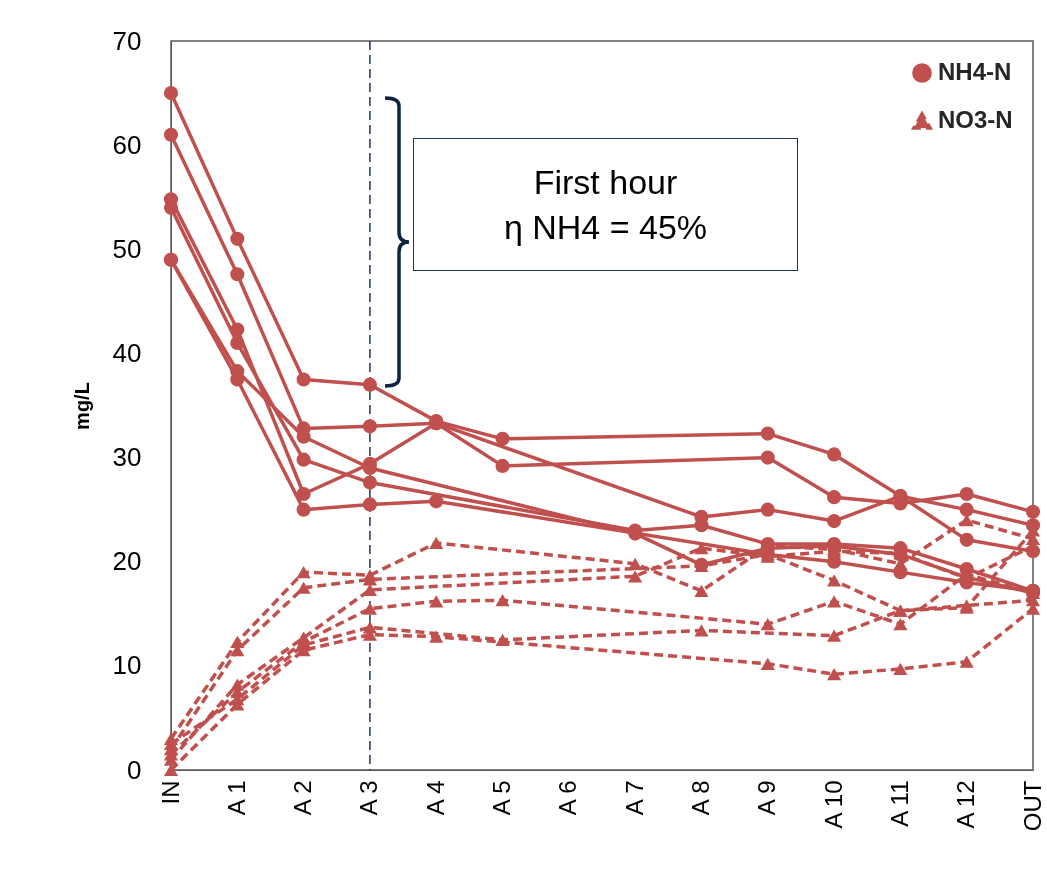 Image resolution: width=1047 pixels, height=877 pixels. I want to click on y-tick-label: 50, so click(127, 248).